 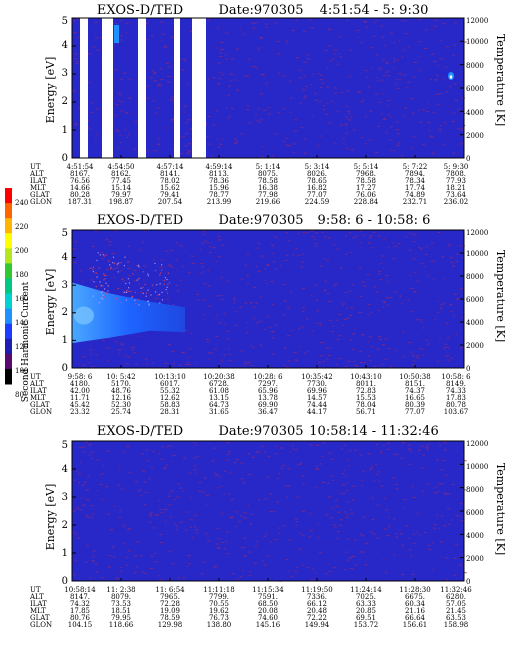 What do you see at coordinates (456, 181) in the screenshot?
I see `orbit-table-cell: 77.93` at bounding box center [456, 181].